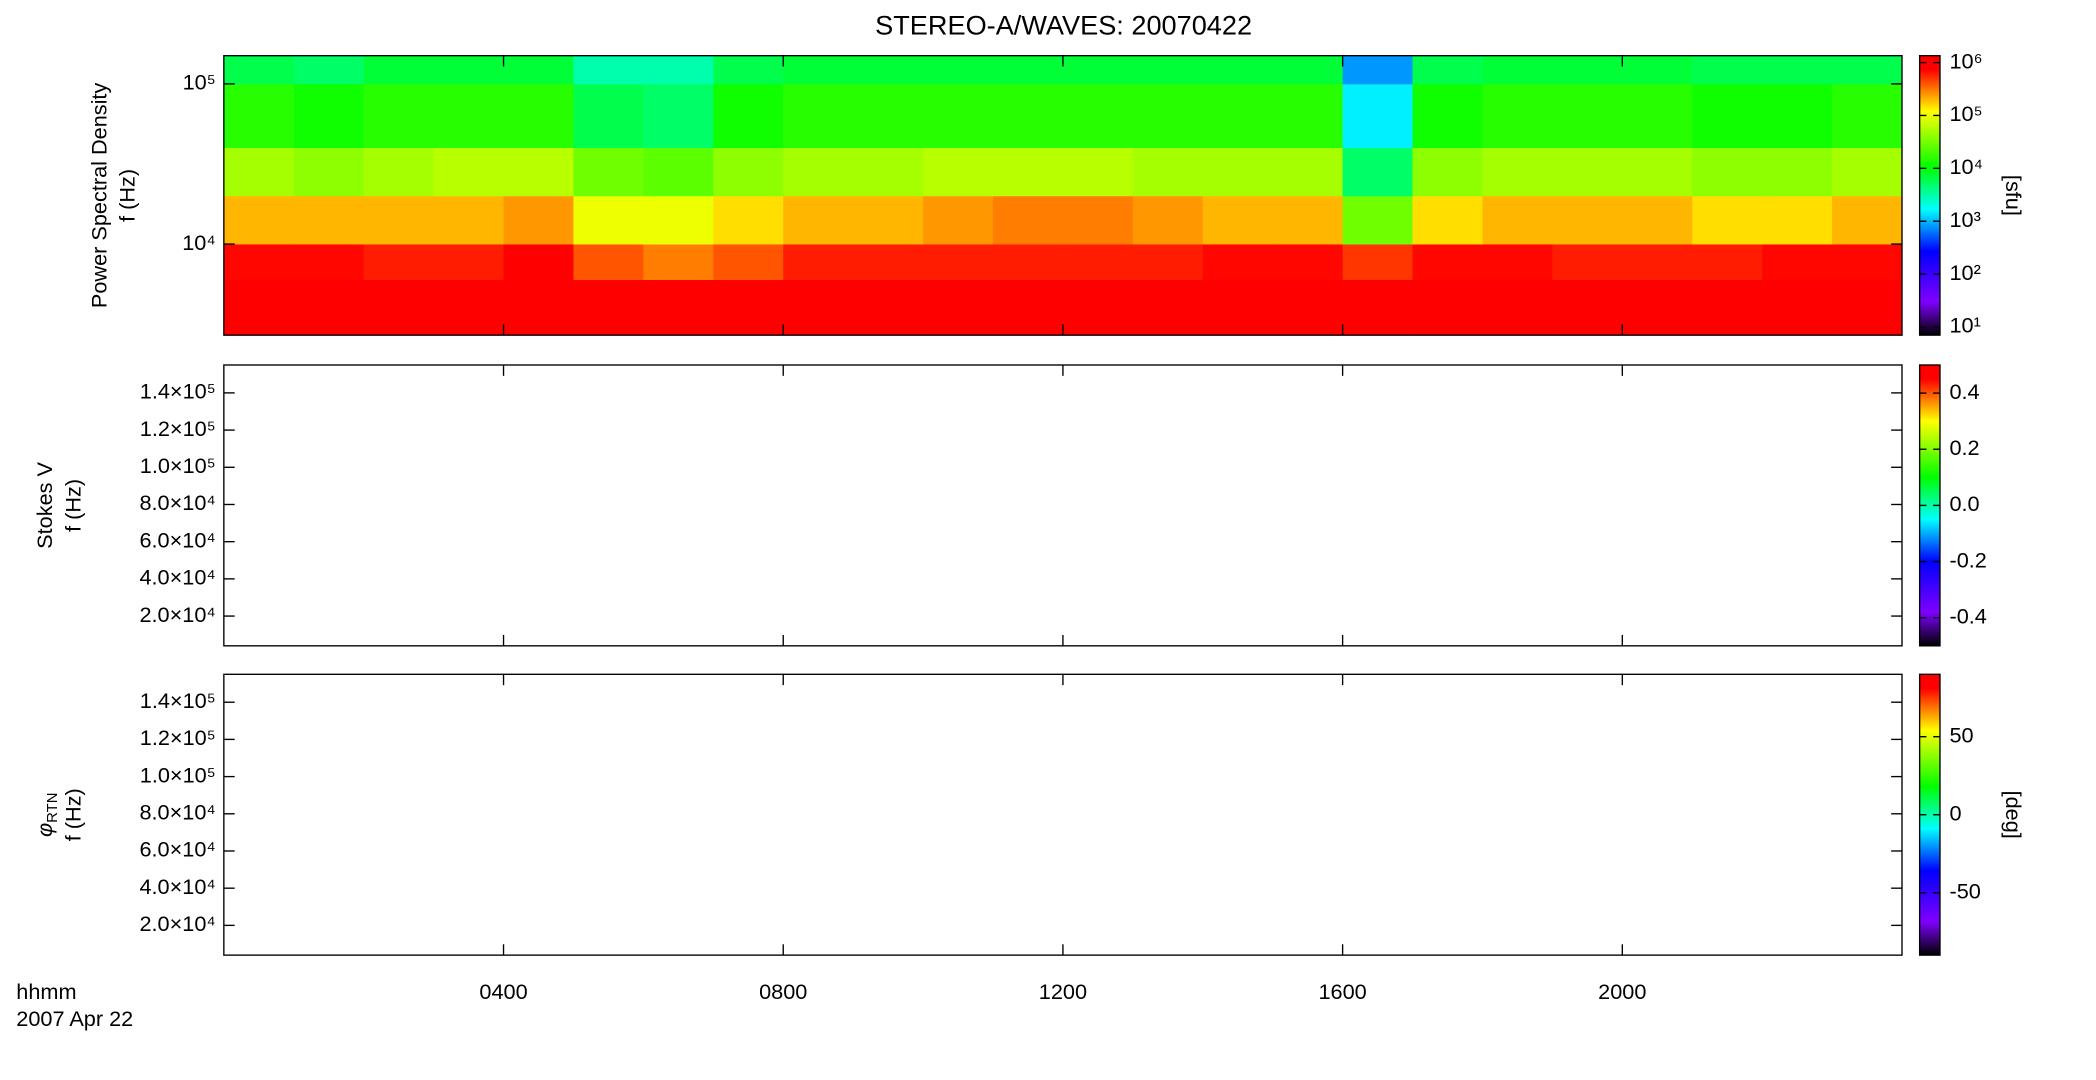  What do you see at coordinates (2013, 195) in the screenshot?
I see `colorbar-label: [sfu]` at bounding box center [2013, 195].